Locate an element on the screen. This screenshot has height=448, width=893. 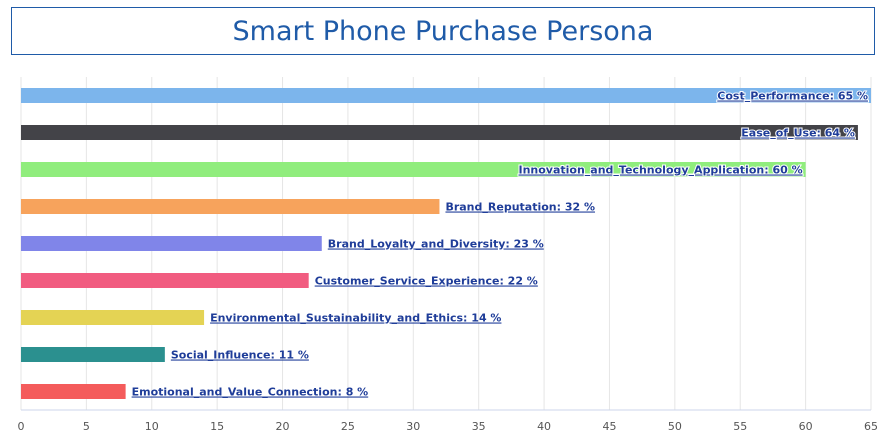
data-label: Social_Influence: 11 % is located at coordinates (240, 355).